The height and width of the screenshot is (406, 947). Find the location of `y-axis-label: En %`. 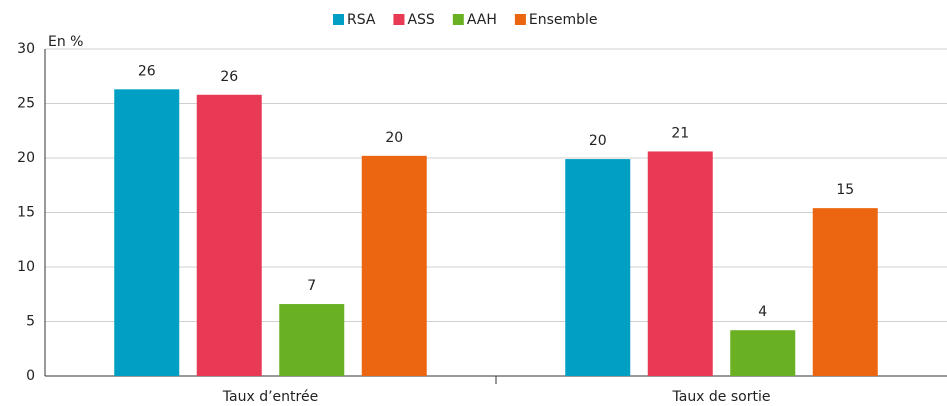

y-axis-label: En % is located at coordinates (65, 42).